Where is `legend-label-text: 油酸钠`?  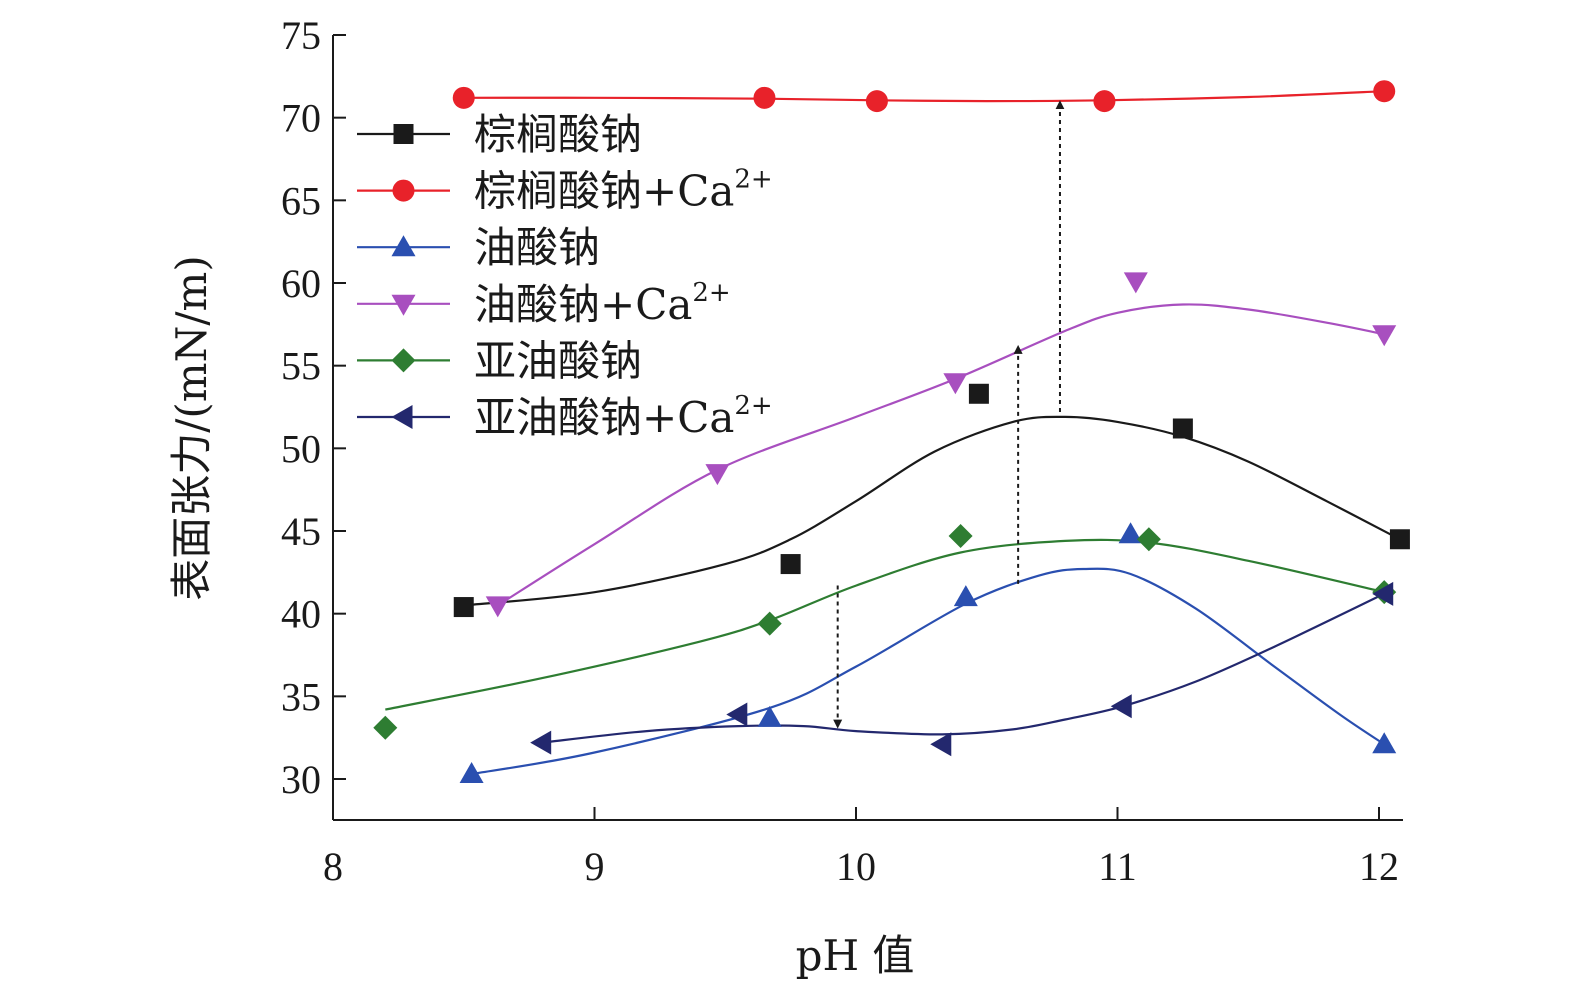 legend-label-text: 油酸钠 is located at coordinates (537, 247).